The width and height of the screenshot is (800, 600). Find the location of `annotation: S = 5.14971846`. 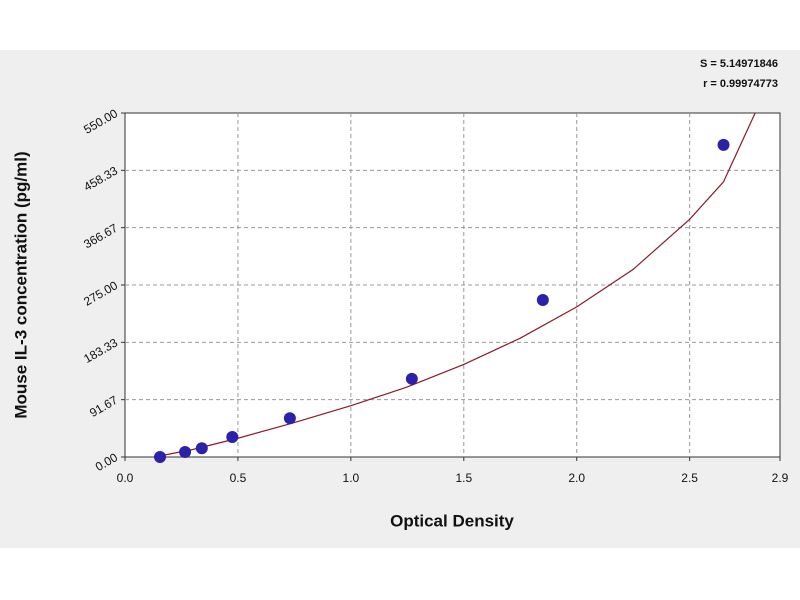

annotation: S = 5.14971846 is located at coordinates (739, 64).